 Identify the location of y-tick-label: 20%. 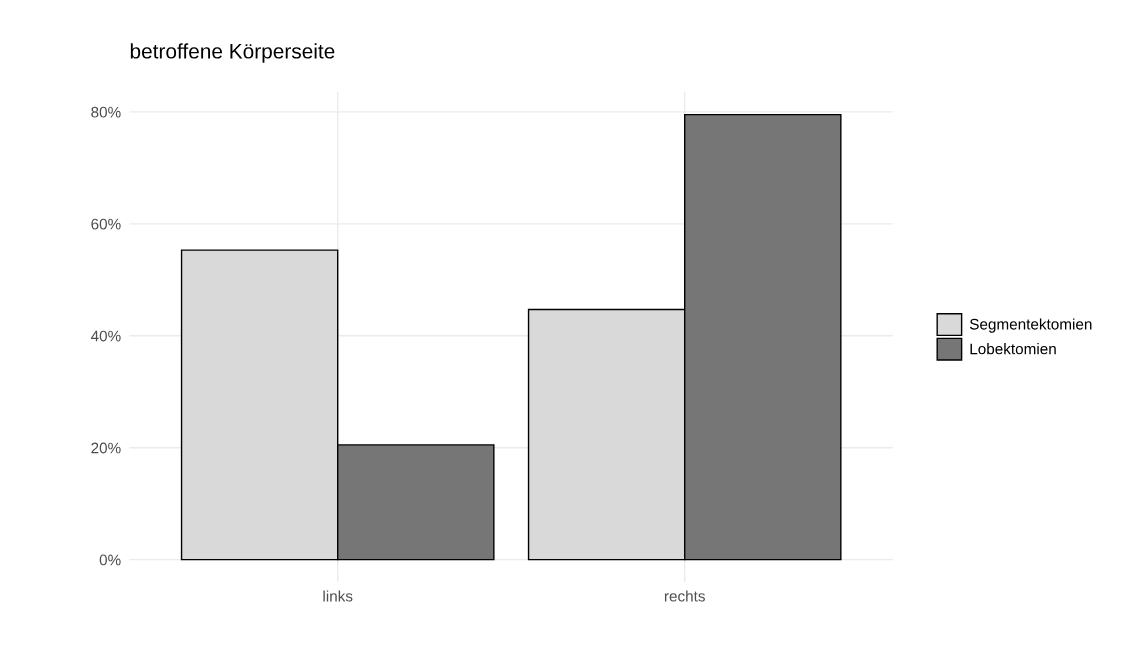
(106, 448).